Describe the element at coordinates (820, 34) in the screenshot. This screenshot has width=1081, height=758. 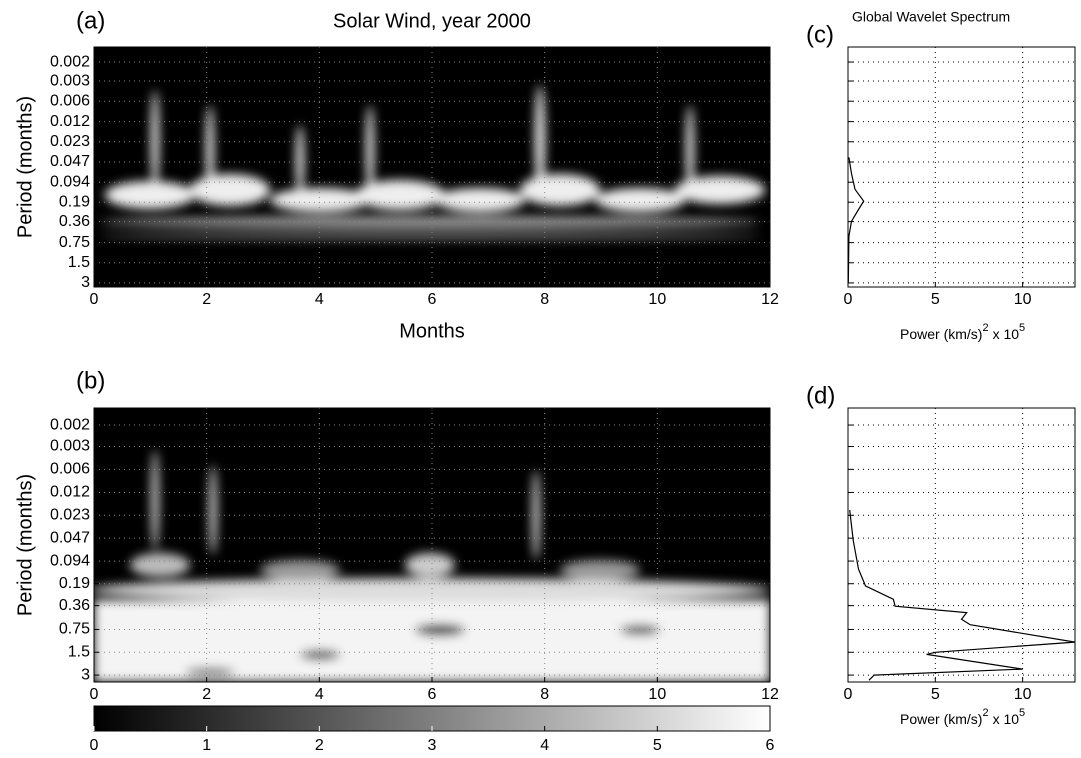
I see `panel-label: (c)` at that location.